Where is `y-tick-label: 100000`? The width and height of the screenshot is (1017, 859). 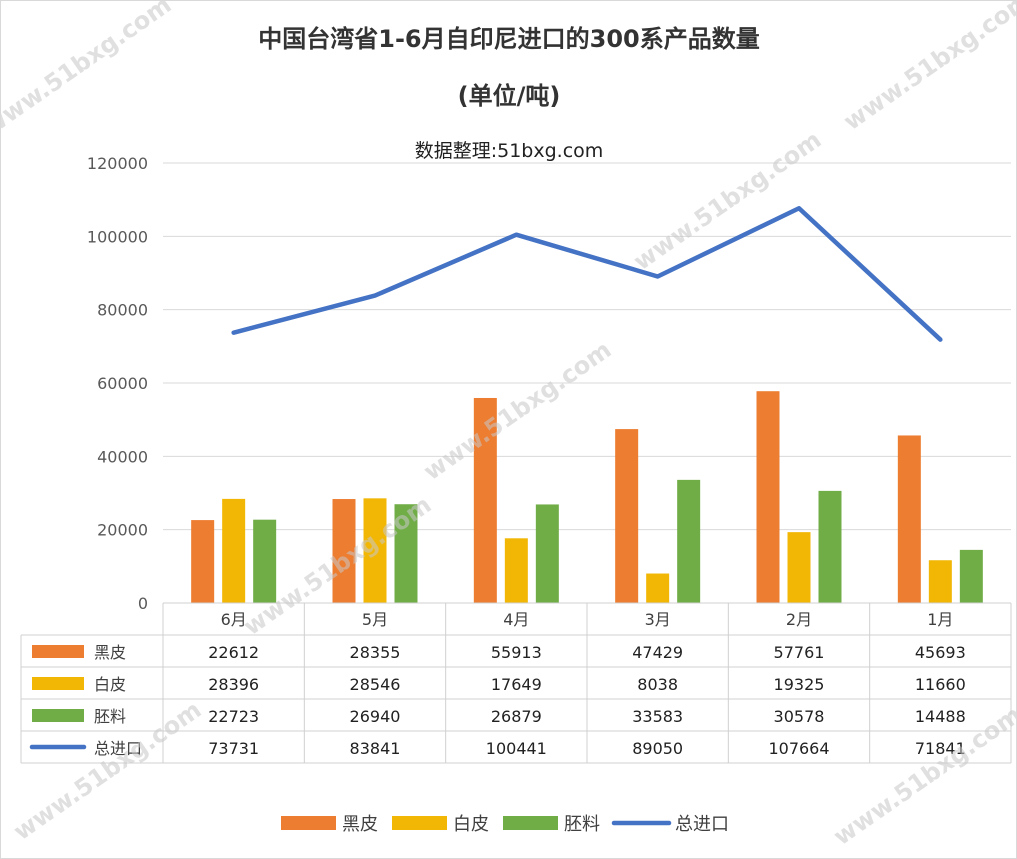 y-tick-label: 100000 is located at coordinates (117, 236).